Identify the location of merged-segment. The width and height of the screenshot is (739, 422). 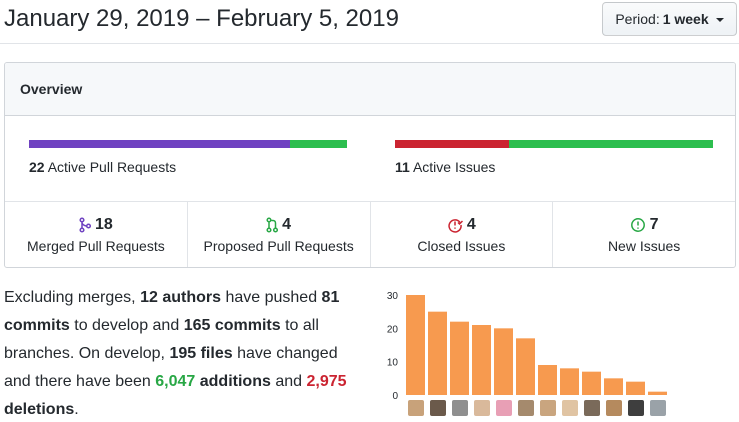
(159, 144).